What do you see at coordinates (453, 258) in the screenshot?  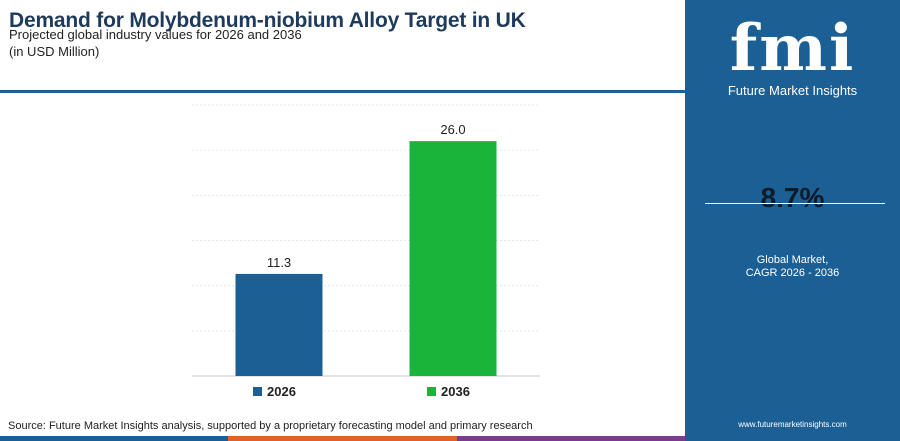 I see `bar-2036` at bounding box center [453, 258].